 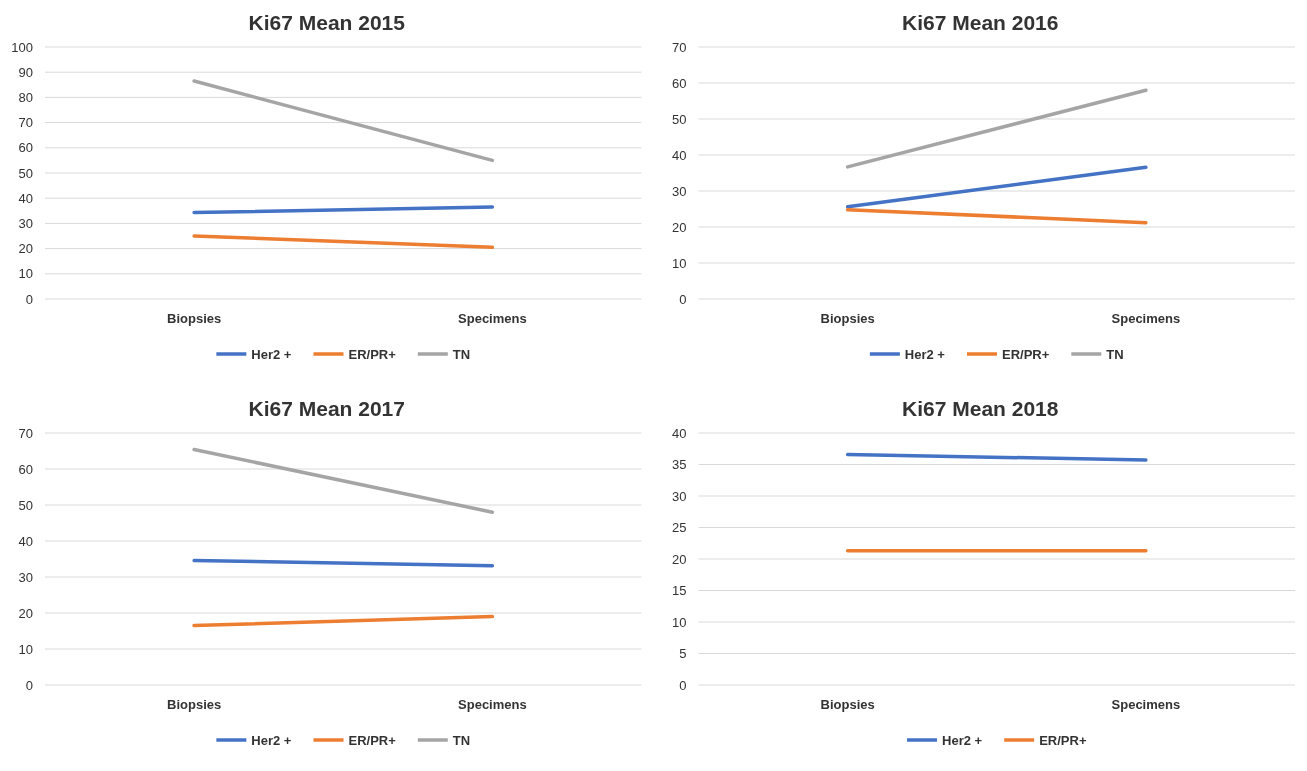 What do you see at coordinates (679, 528) in the screenshot?
I see `y-tick-label: 25` at bounding box center [679, 528].